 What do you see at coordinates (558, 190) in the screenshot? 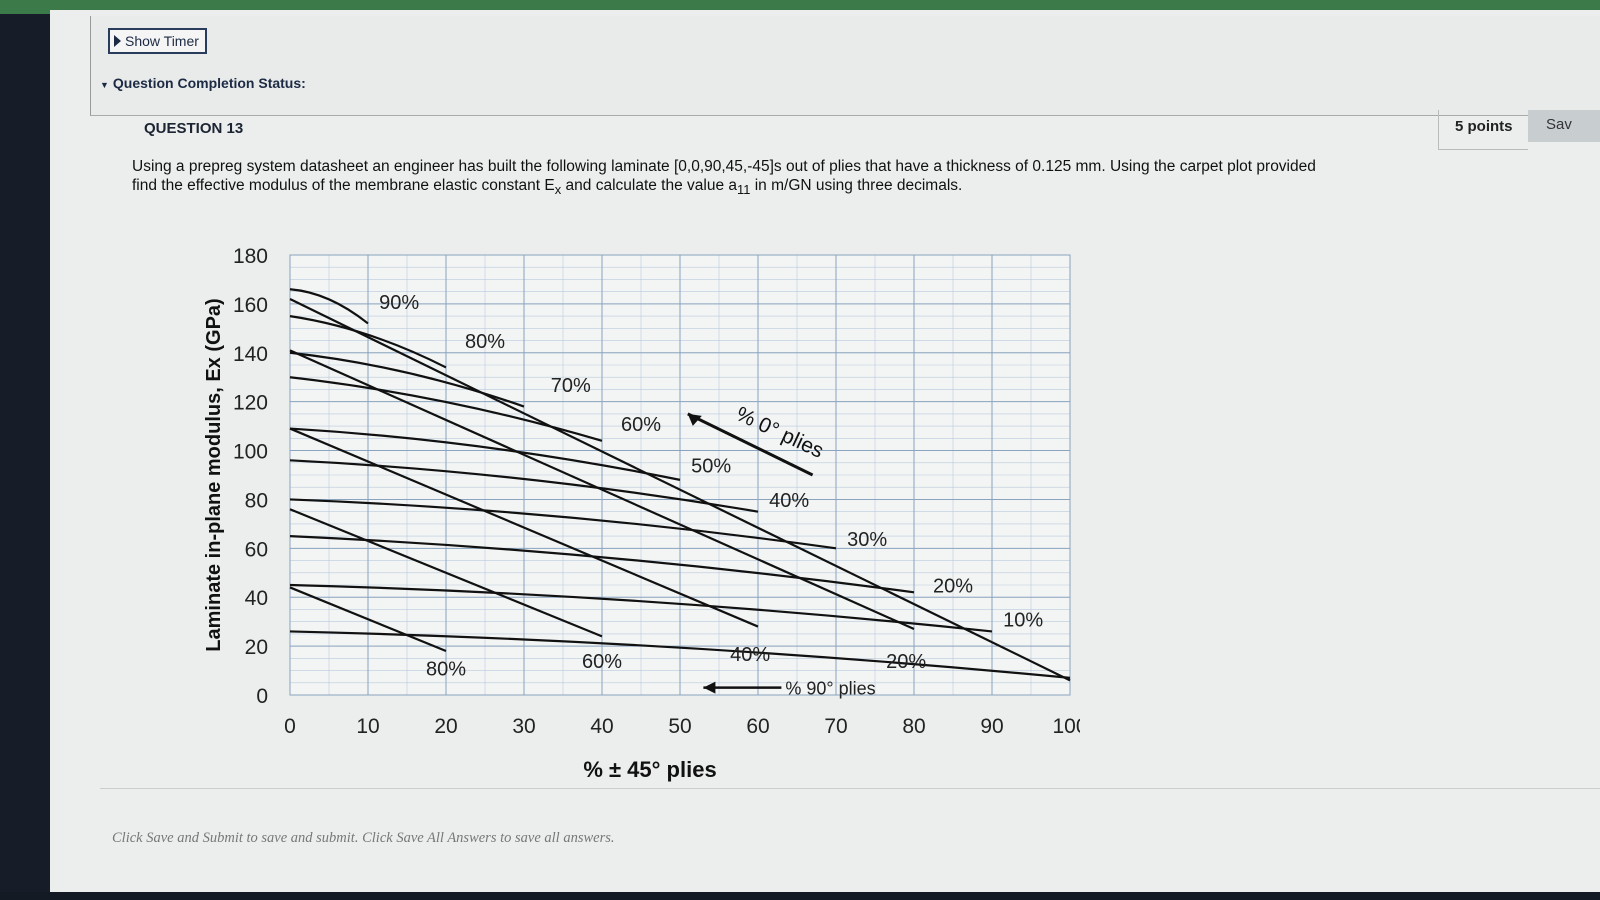
I see `ex-subscript: x` at bounding box center [558, 190].